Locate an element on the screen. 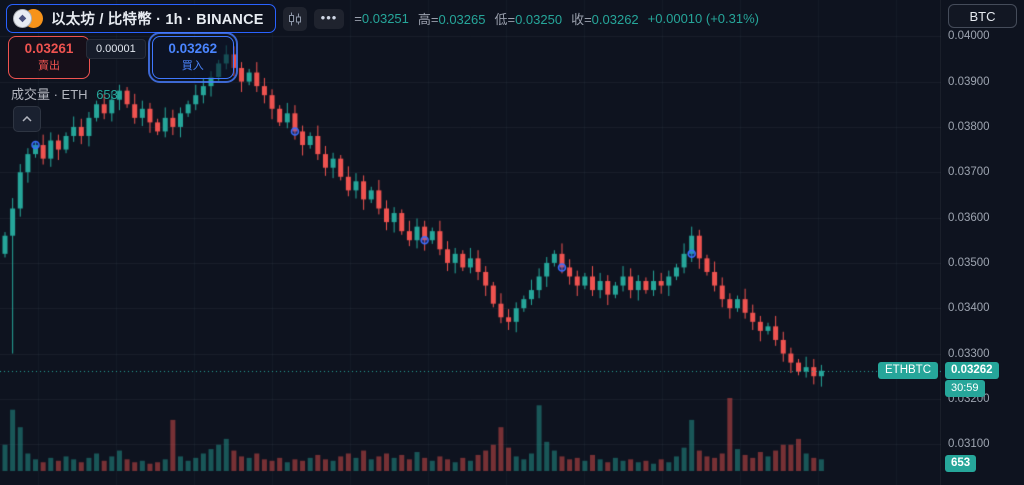  volume-legend-value: 653 is located at coordinates (107, 94).